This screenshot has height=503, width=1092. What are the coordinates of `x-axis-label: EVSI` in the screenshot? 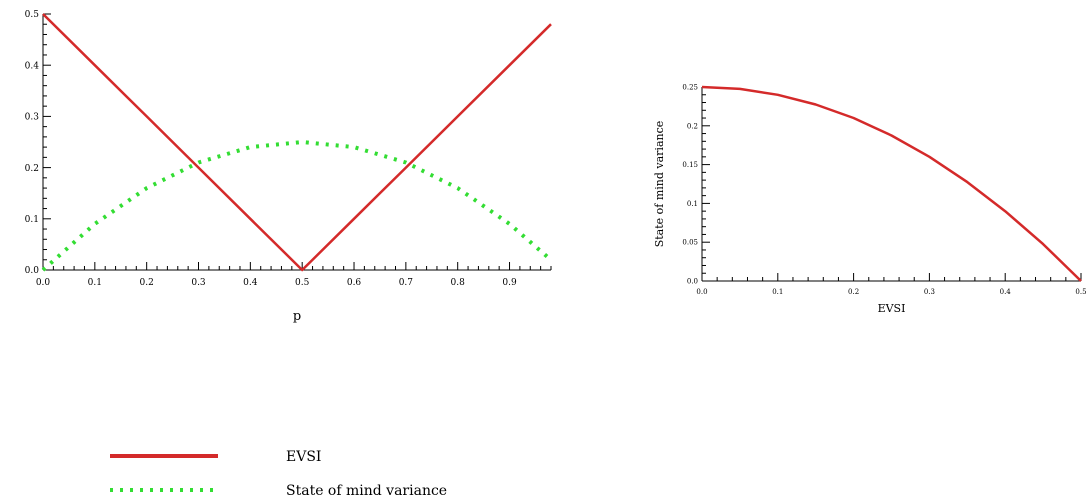 It's located at (892, 308).